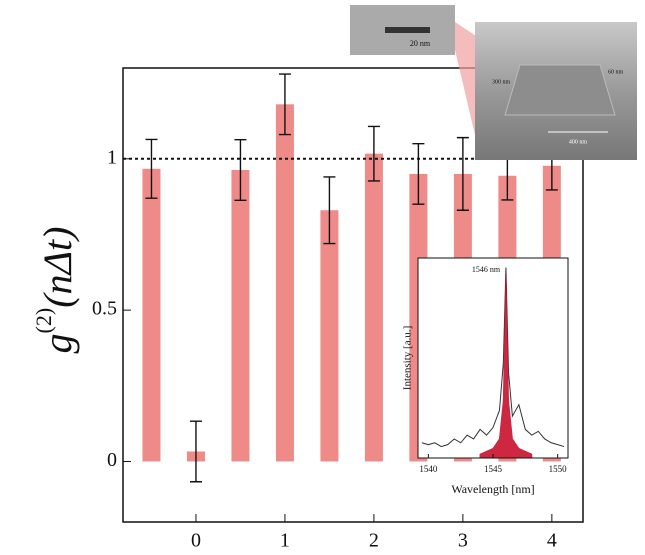 This screenshot has height=555, width=645. I want to click on annotation: 1546 nm, so click(486, 269).